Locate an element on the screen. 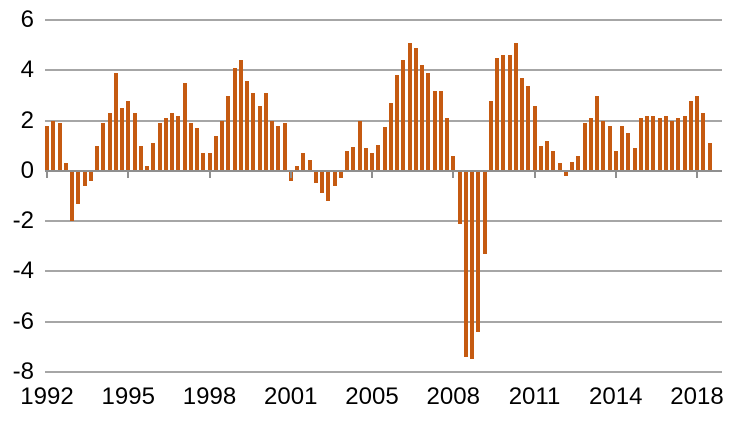  x-tick-label-1995: 1995 is located at coordinates (128, 396).